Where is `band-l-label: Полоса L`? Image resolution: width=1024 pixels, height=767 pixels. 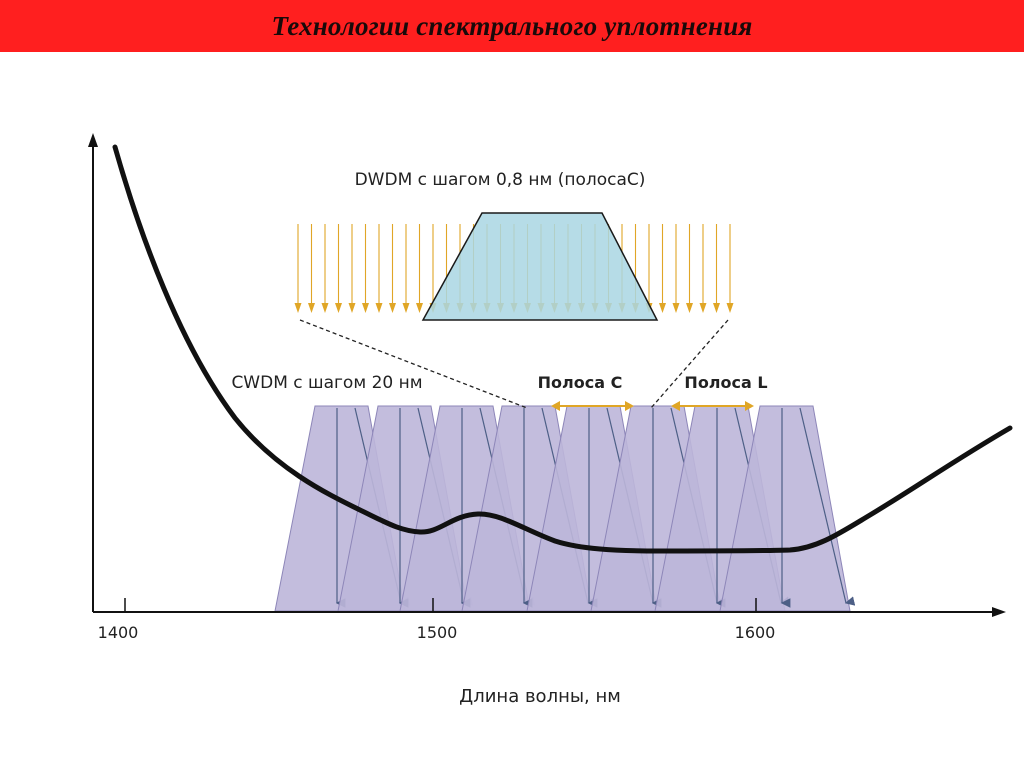
band-l-label: Полоса L is located at coordinates (725, 382).